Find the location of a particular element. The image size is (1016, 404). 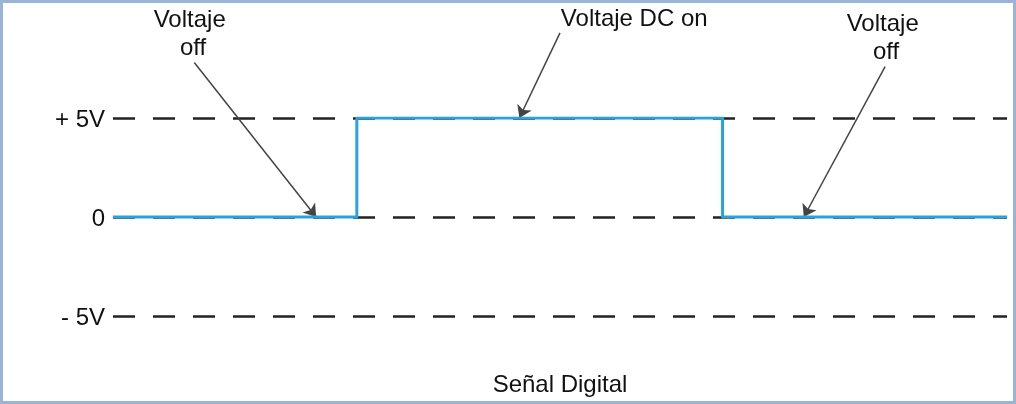

y-tick-label: - 5V is located at coordinates (82, 316).